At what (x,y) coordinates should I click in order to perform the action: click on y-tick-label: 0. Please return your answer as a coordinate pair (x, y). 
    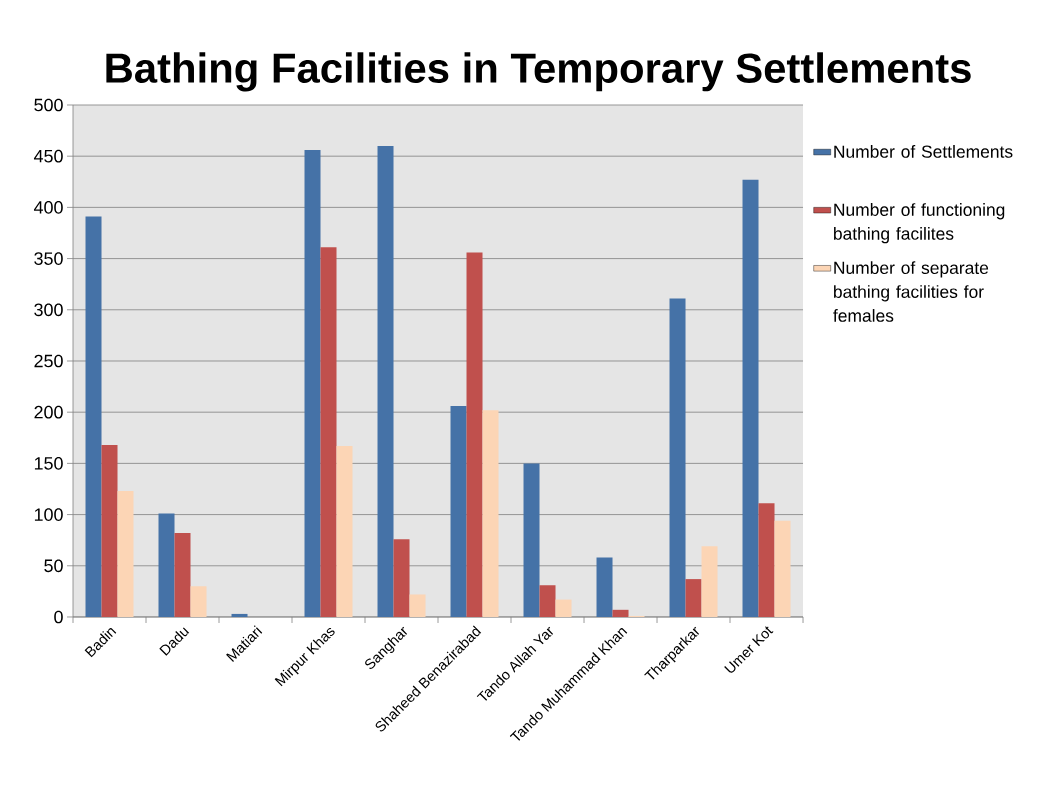
    Looking at the image, I should click on (58, 617).